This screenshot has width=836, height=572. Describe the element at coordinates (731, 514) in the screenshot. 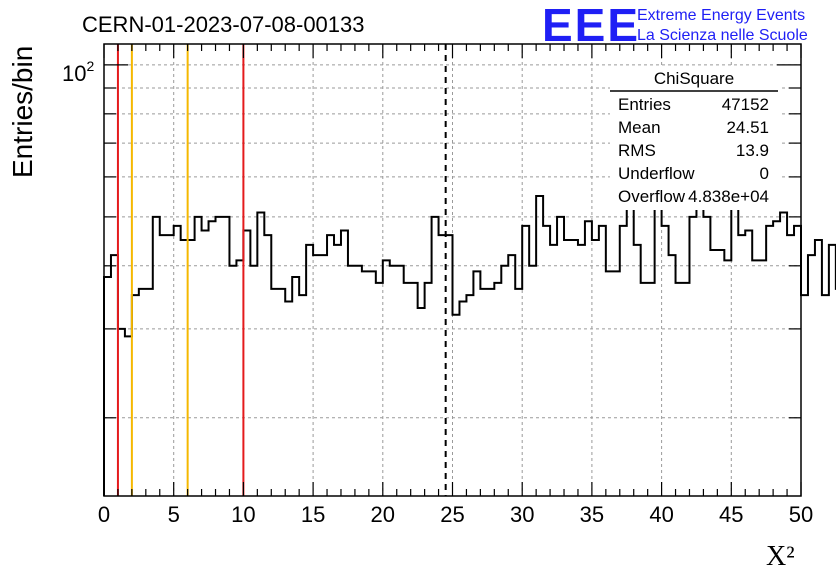

I see `x-tick-label: 45` at that location.